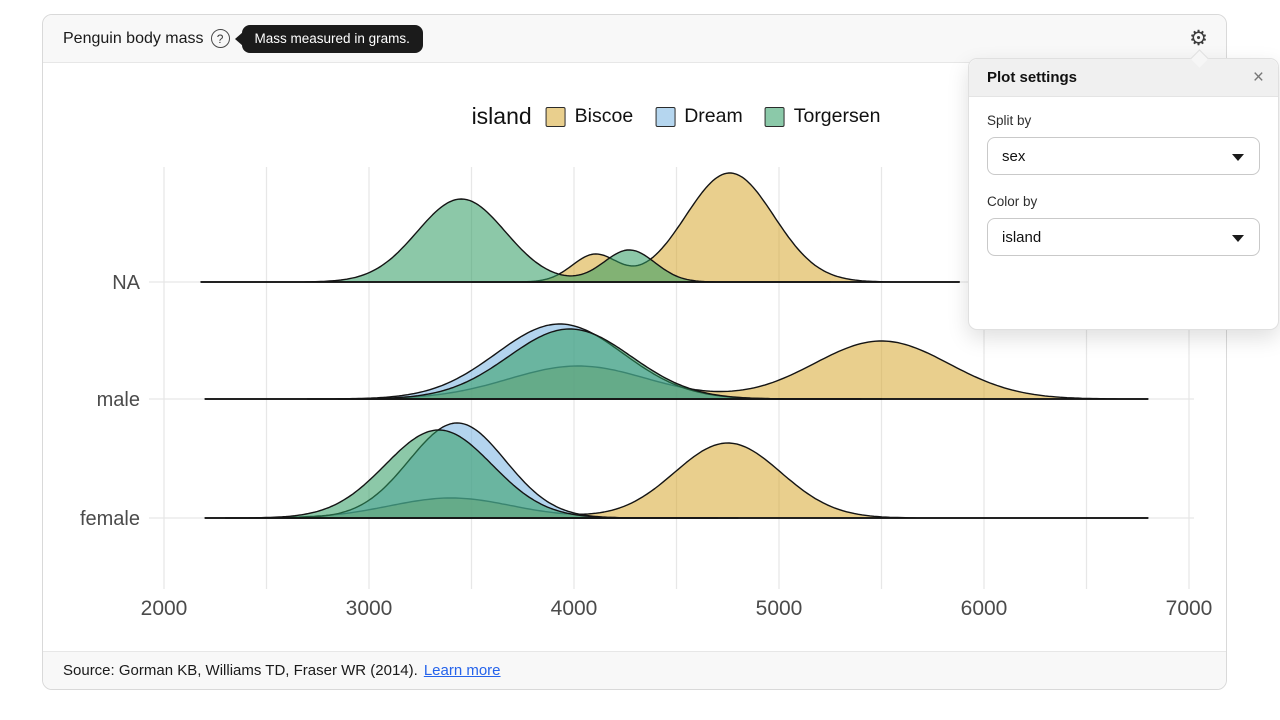  I want to click on x-tick-label: 7000, so click(1189, 608).